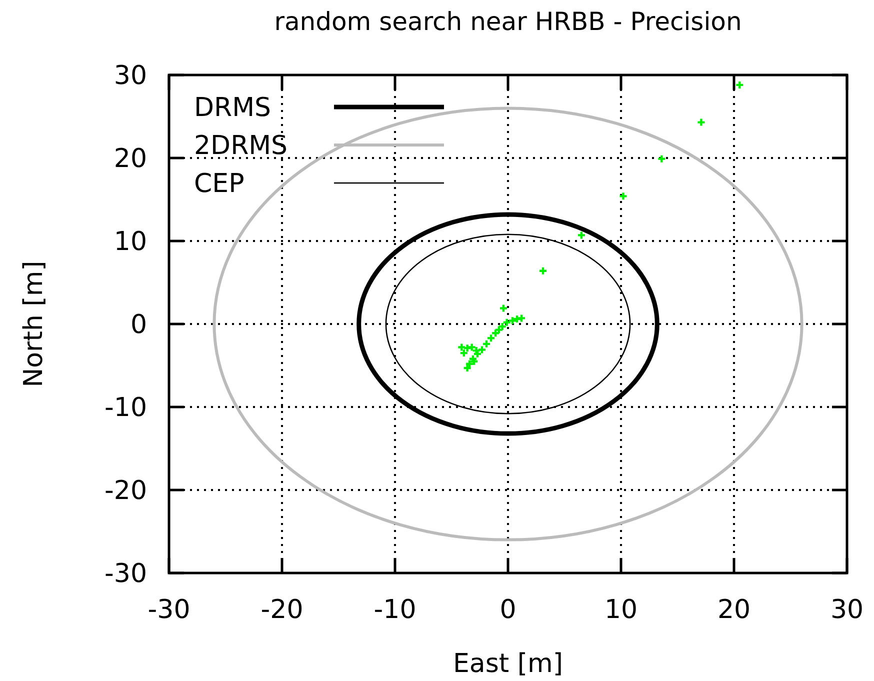 The height and width of the screenshot is (681, 874). What do you see at coordinates (130, 159) in the screenshot?
I see `y-tick-label: 20` at bounding box center [130, 159].